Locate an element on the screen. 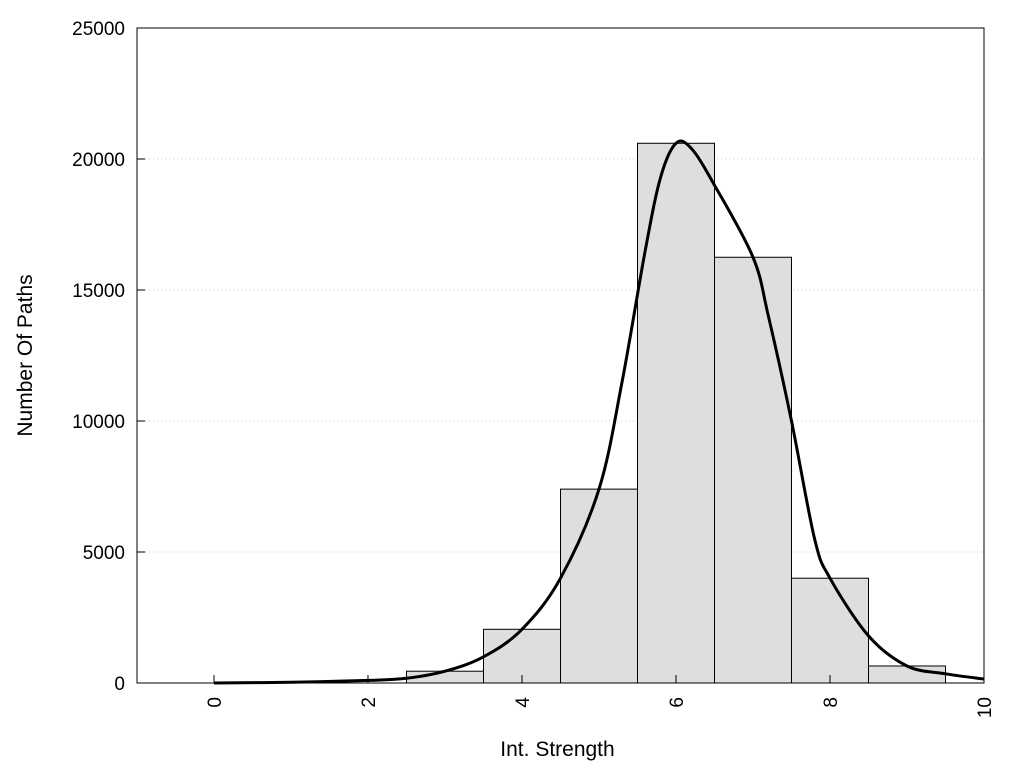 Image resolution: width=1024 pixels, height=768 pixels. x-tick-label-8: 8 is located at coordinates (831, 702).